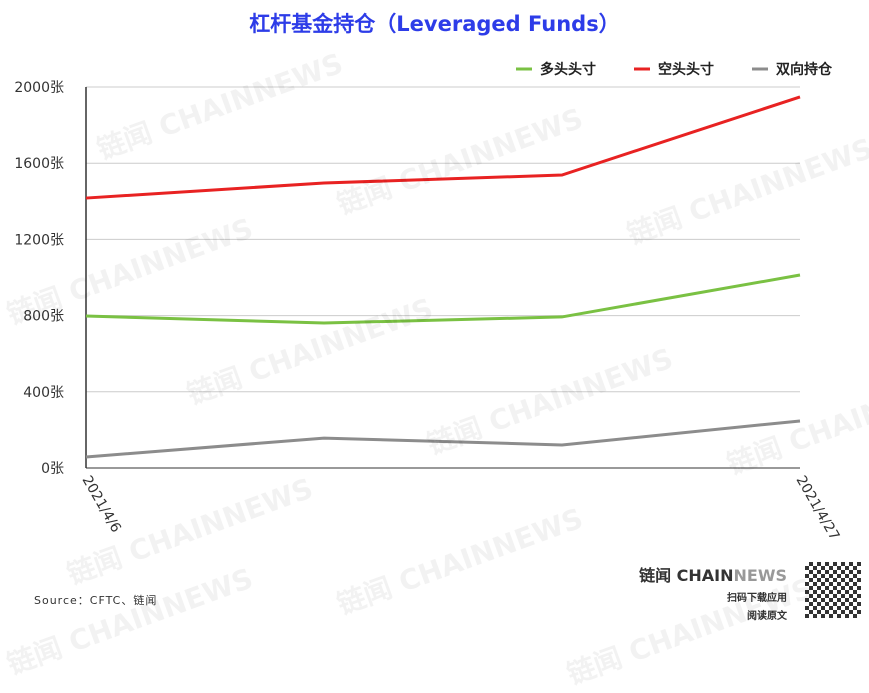  What do you see at coordinates (833, 590) in the screenshot?
I see `qr-code` at bounding box center [833, 590].